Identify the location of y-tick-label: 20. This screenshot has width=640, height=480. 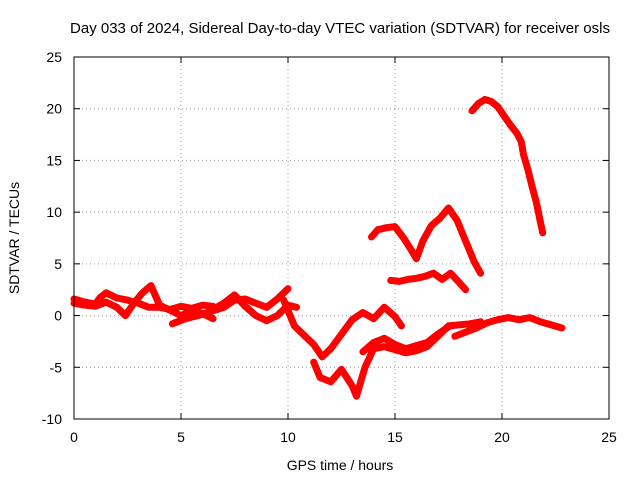
(54, 109).